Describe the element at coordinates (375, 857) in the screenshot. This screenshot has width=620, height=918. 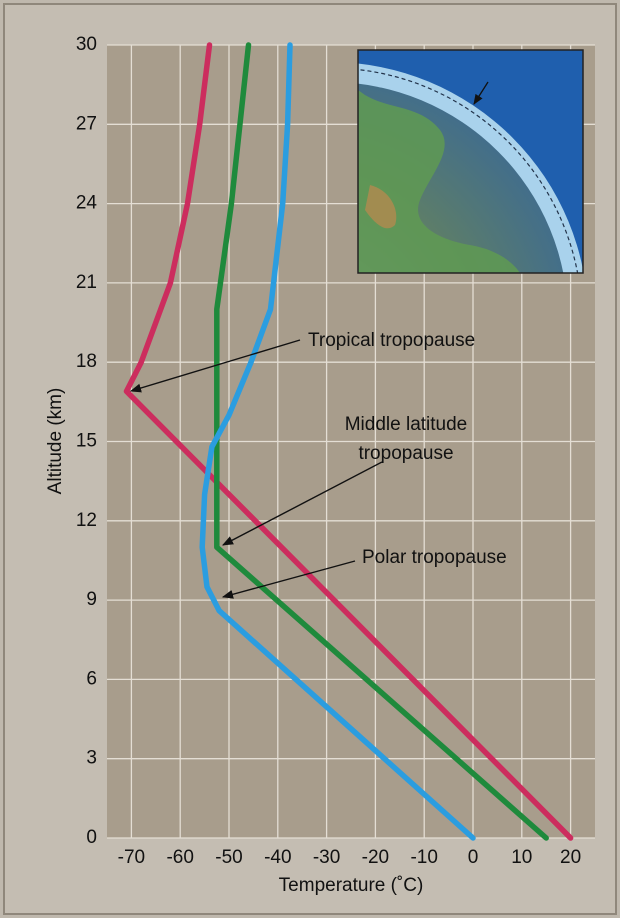
I see `x-tick-label: -20` at that location.